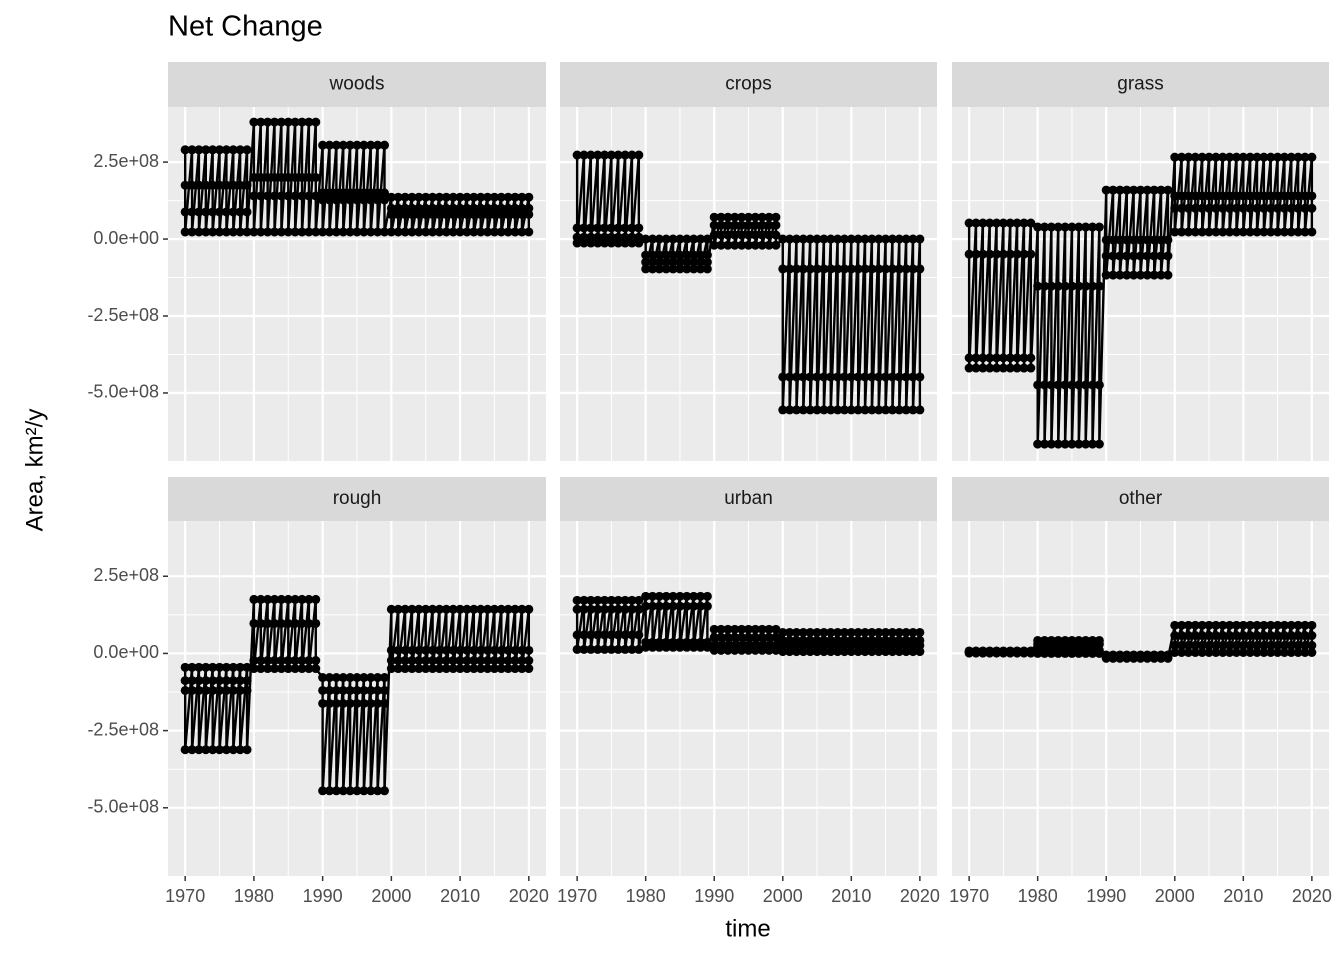 Image resolution: width=1344 pixels, height=960 pixels. What do you see at coordinates (747, 928) in the screenshot?
I see `x-axis-label: time` at bounding box center [747, 928].